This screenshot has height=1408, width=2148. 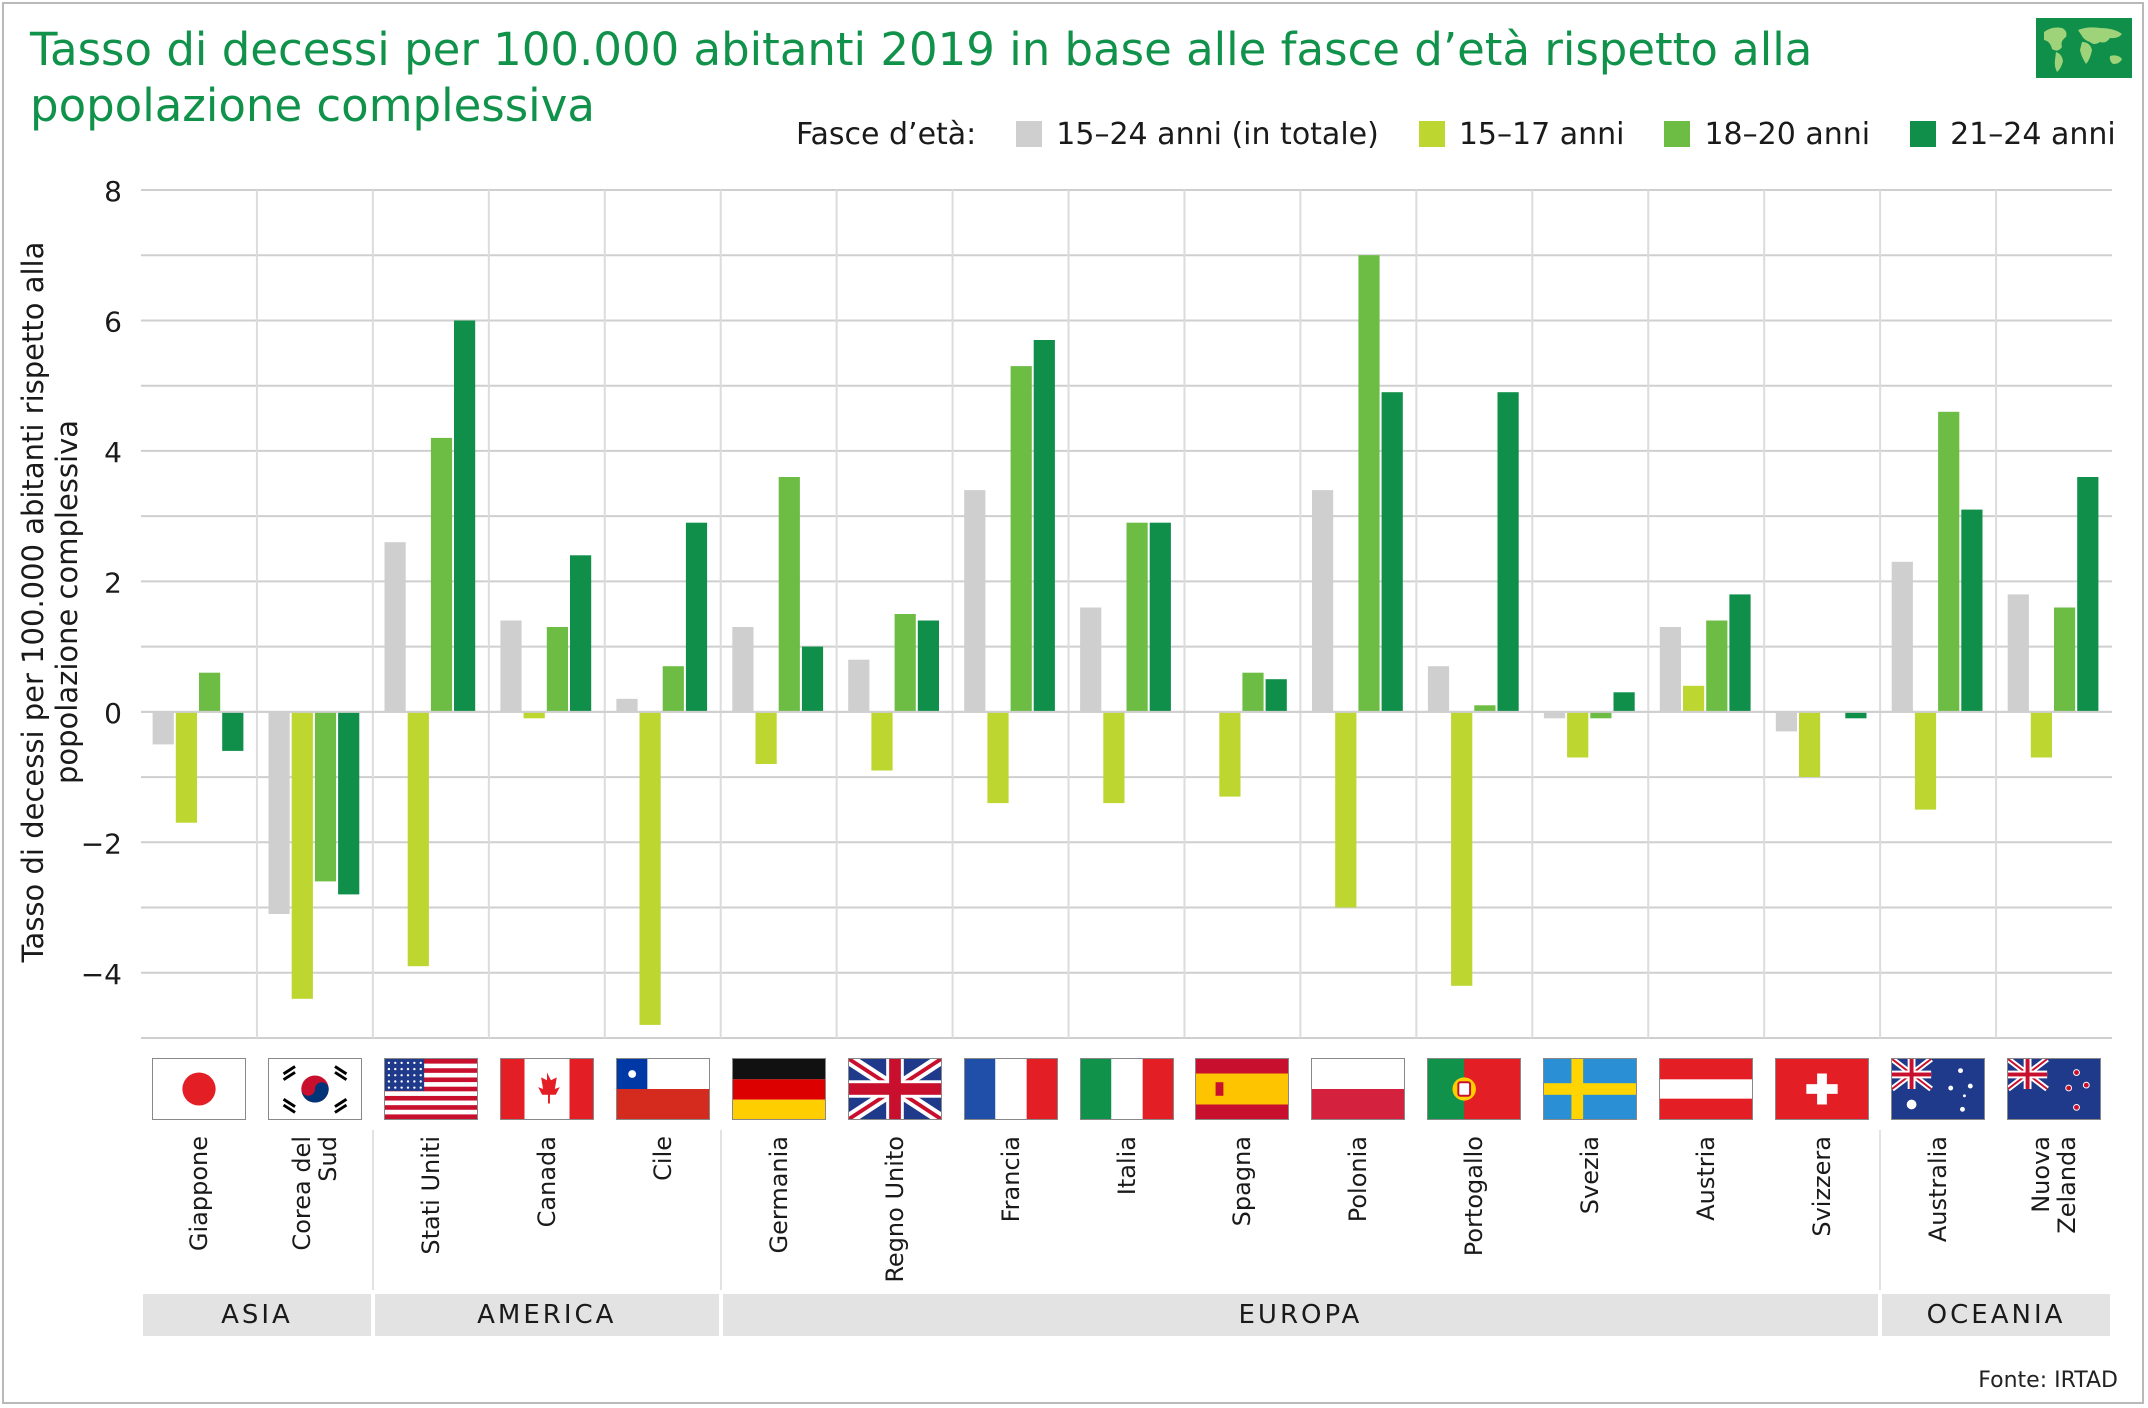 I want to click on region-america: AMERICA, so click(x=546, y=1315).